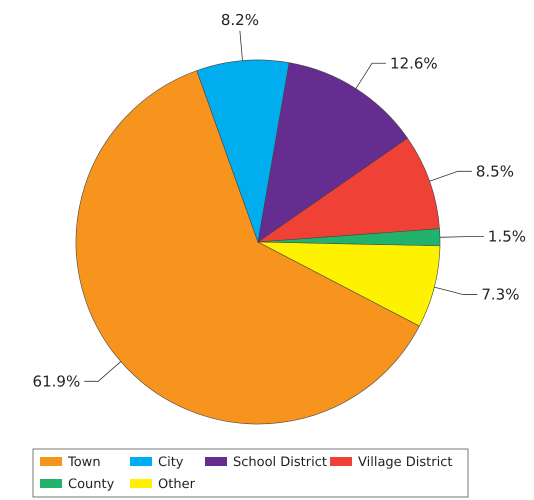 The image size is (534, 500). Describe the element at coordinates (171, 462) in the screenshot. I see `legend-label: City` at that location.